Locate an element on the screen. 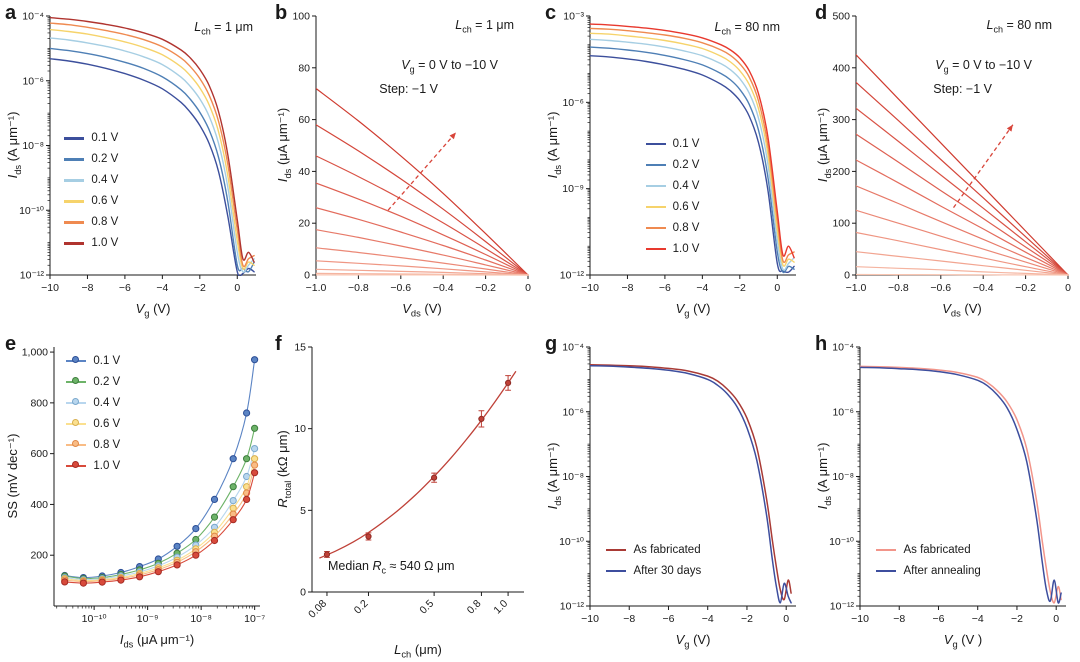 This screenshot has height=662, width=1080. plot-f: 0.08 0.2 0.5 0.8 1.0 0 5 10 15 is located at coordinates (409, 481).